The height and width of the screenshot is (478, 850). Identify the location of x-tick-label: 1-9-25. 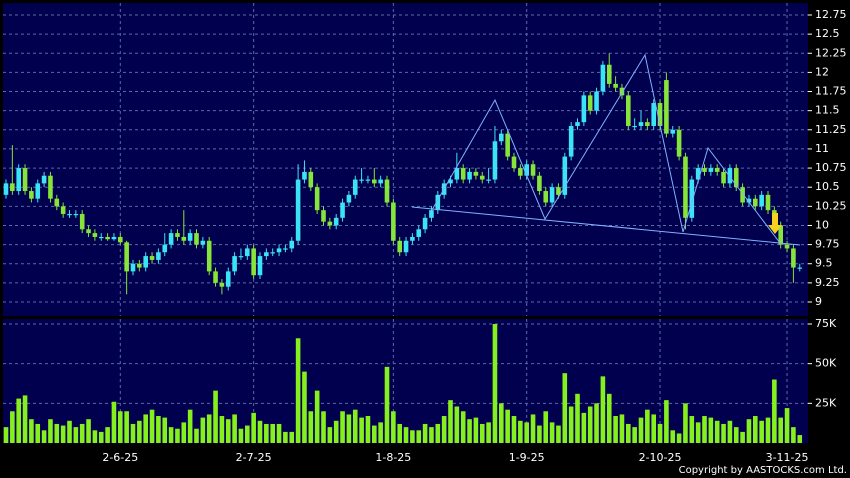
(527, 457).